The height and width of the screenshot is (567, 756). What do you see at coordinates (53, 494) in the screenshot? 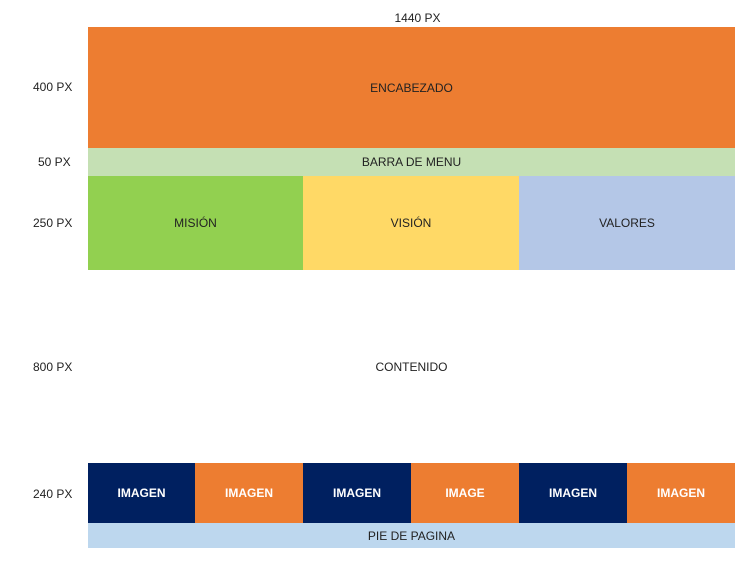
I see `images-size-label: 240 PX` at bounding box center [53, 494].